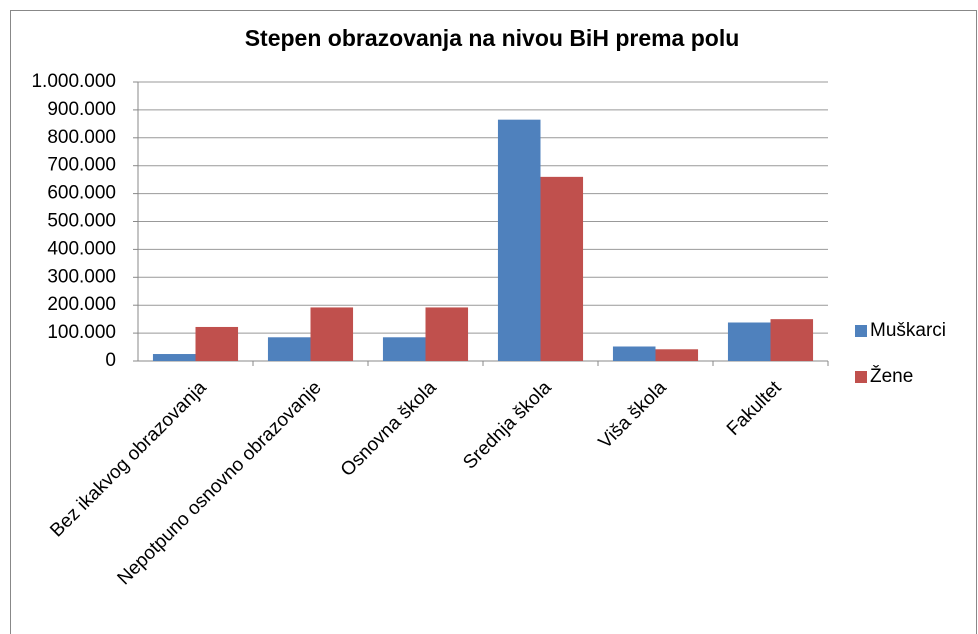 Image resolution: width=978 pixels, height=634 pixels. I want to click on y-tick-label: 0, so click(110, 360).